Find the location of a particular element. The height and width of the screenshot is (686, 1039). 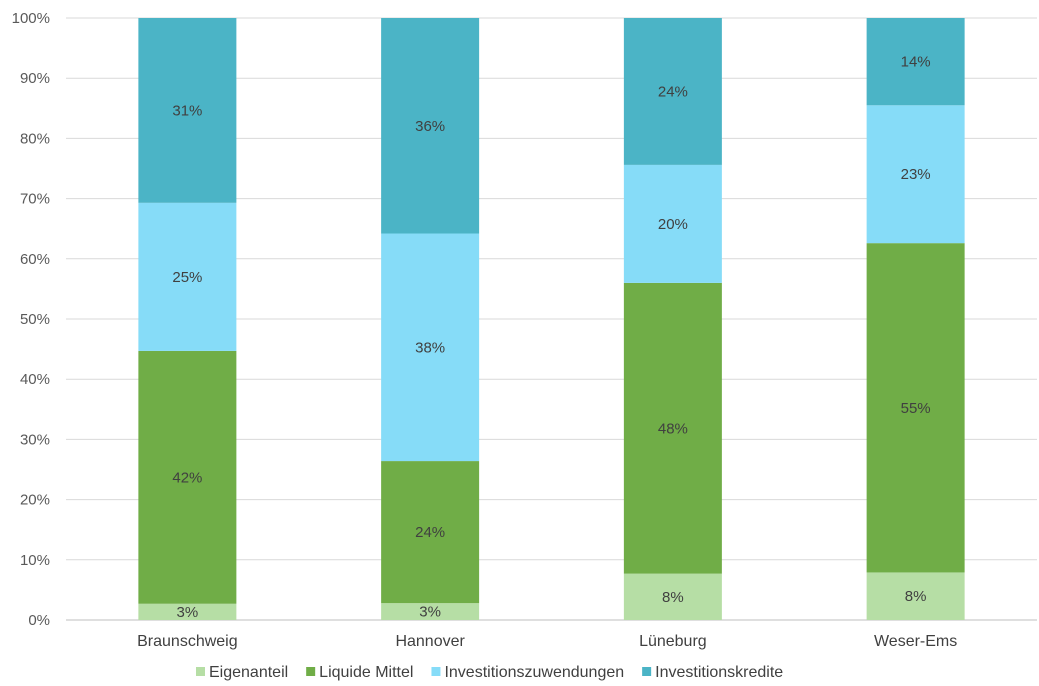

data-label: 36% is located at coordinates (430, 126).